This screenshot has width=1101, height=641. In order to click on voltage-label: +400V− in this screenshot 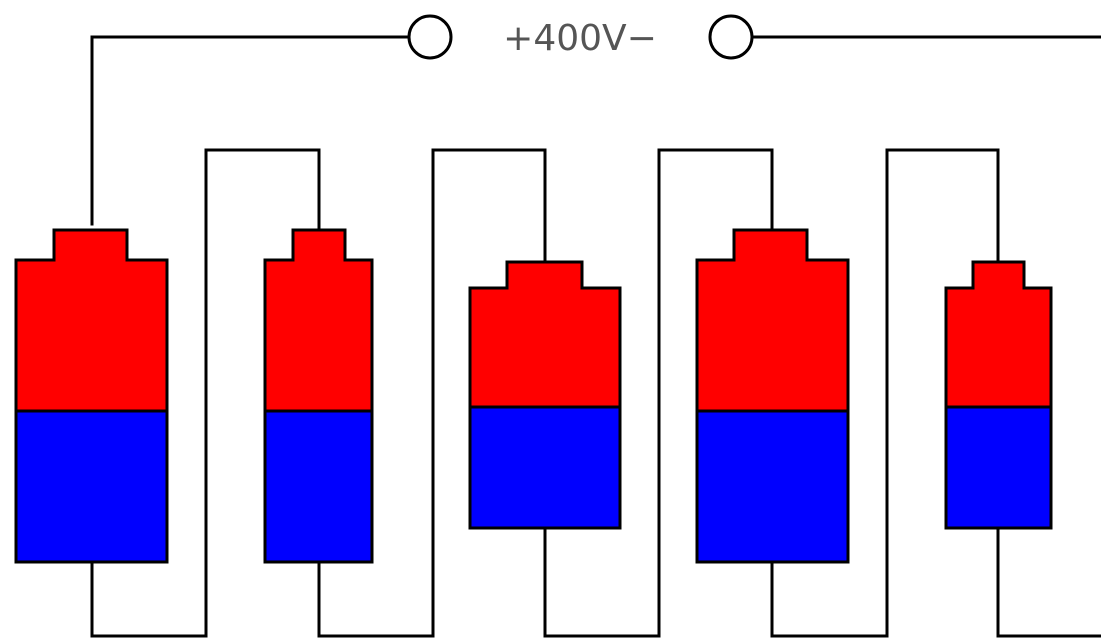, I will do `click(580, 38)`.